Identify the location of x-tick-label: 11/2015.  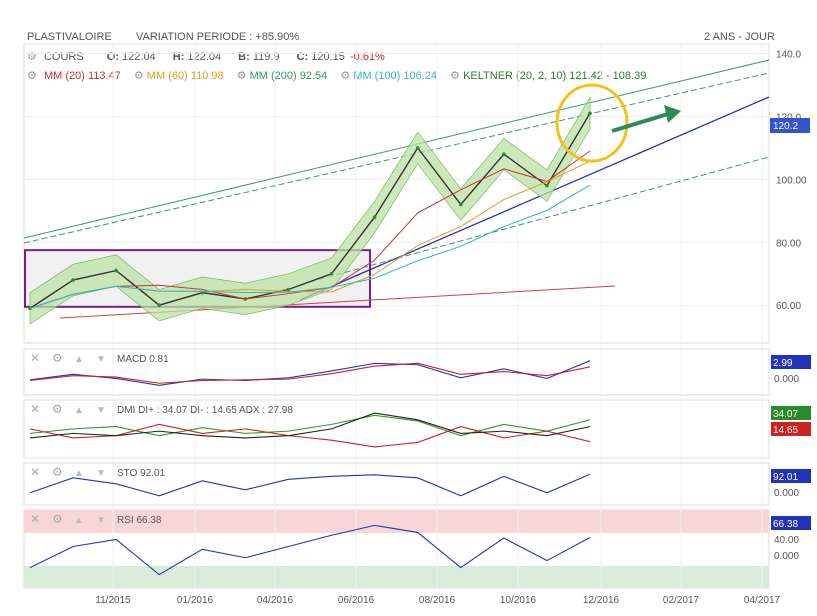
(113, 600).